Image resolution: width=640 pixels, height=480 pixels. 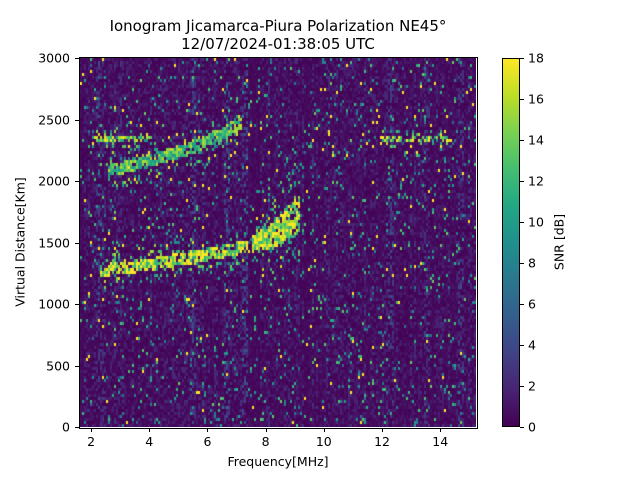 I want to click on colorbar, so click(x=511, y=242).